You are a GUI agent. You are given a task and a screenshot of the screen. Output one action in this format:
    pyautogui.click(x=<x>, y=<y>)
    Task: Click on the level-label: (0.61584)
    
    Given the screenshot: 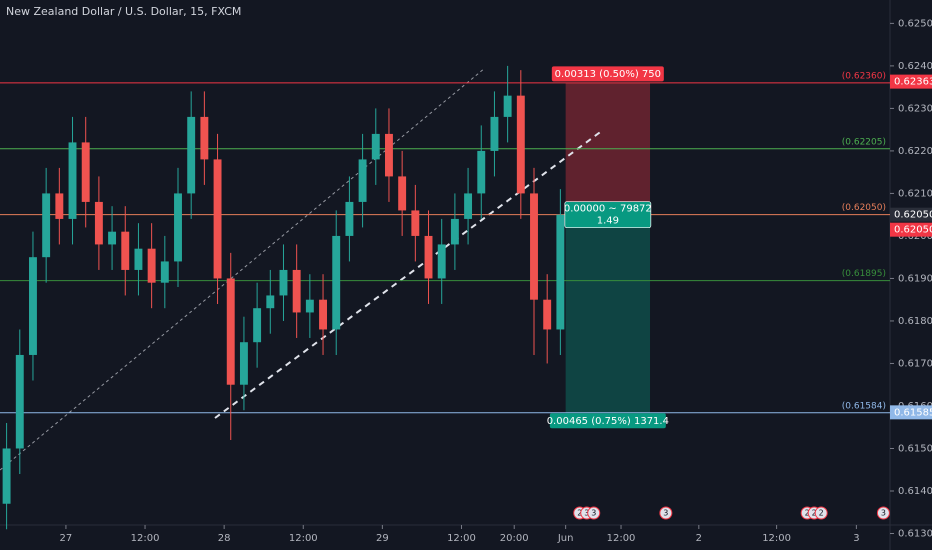 What is the action you would take?
    pyautogui.click(x=864, y=406)
    